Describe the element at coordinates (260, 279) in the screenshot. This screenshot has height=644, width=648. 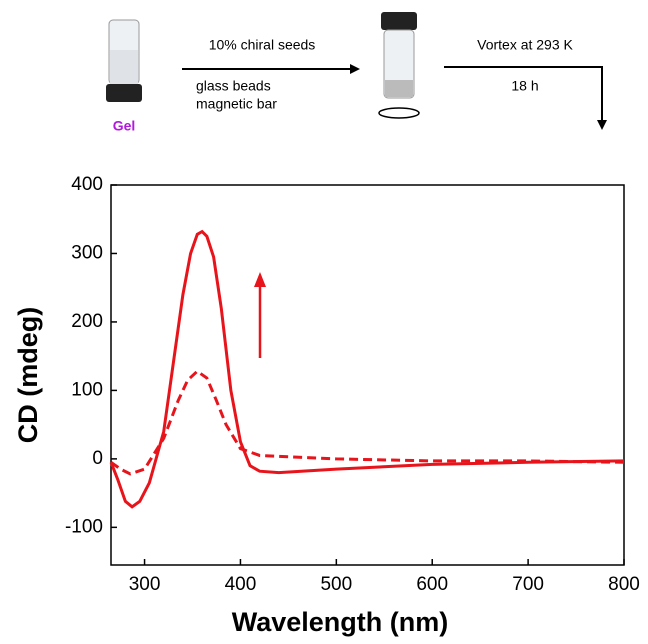
I see `trend-arrow-head` at that location.